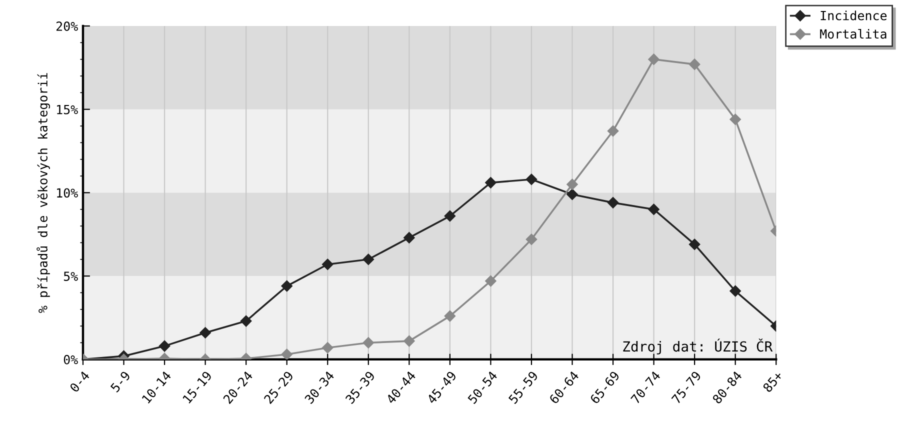  Describe the element at coordinates (853, 33) in the screenshot. I see `legend-label: Mortalita` at that location.